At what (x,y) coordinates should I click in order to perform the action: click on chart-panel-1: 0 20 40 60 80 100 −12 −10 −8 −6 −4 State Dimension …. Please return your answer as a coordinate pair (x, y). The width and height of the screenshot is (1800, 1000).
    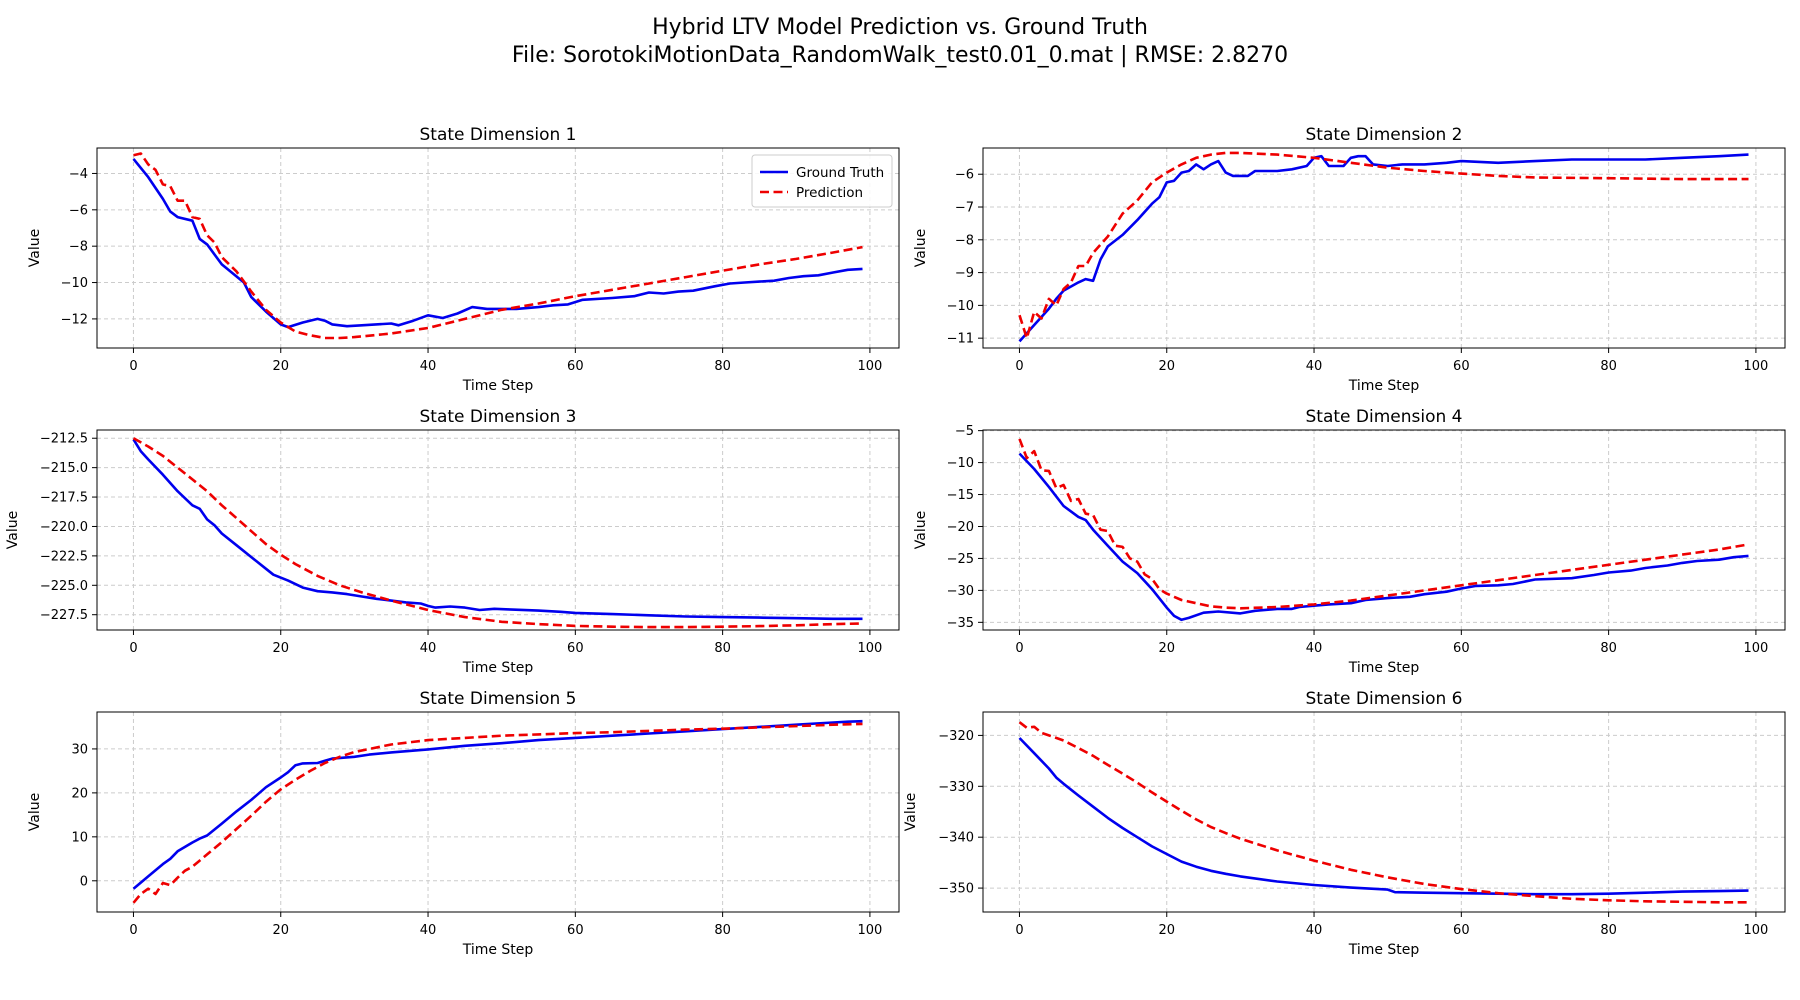
    Looking at the image, I should click on (463, 259).